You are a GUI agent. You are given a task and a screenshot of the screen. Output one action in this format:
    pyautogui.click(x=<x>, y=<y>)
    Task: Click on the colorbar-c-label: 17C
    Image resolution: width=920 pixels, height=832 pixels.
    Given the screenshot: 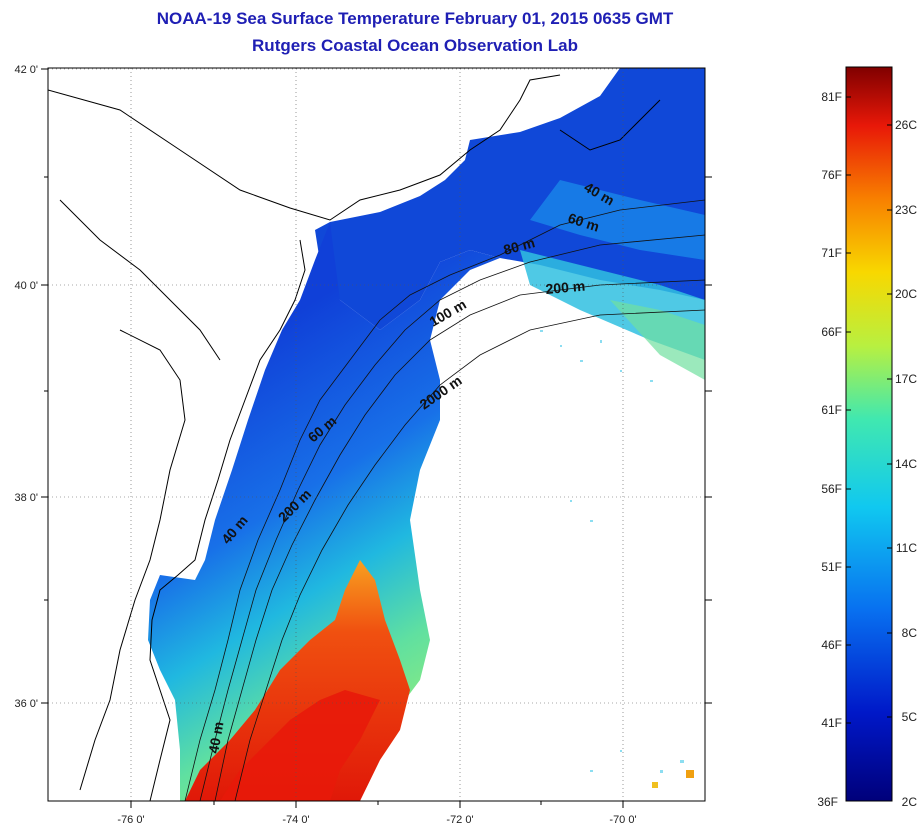 What is the action you would take?
    pyautogui.click(x=906, y=379)
    